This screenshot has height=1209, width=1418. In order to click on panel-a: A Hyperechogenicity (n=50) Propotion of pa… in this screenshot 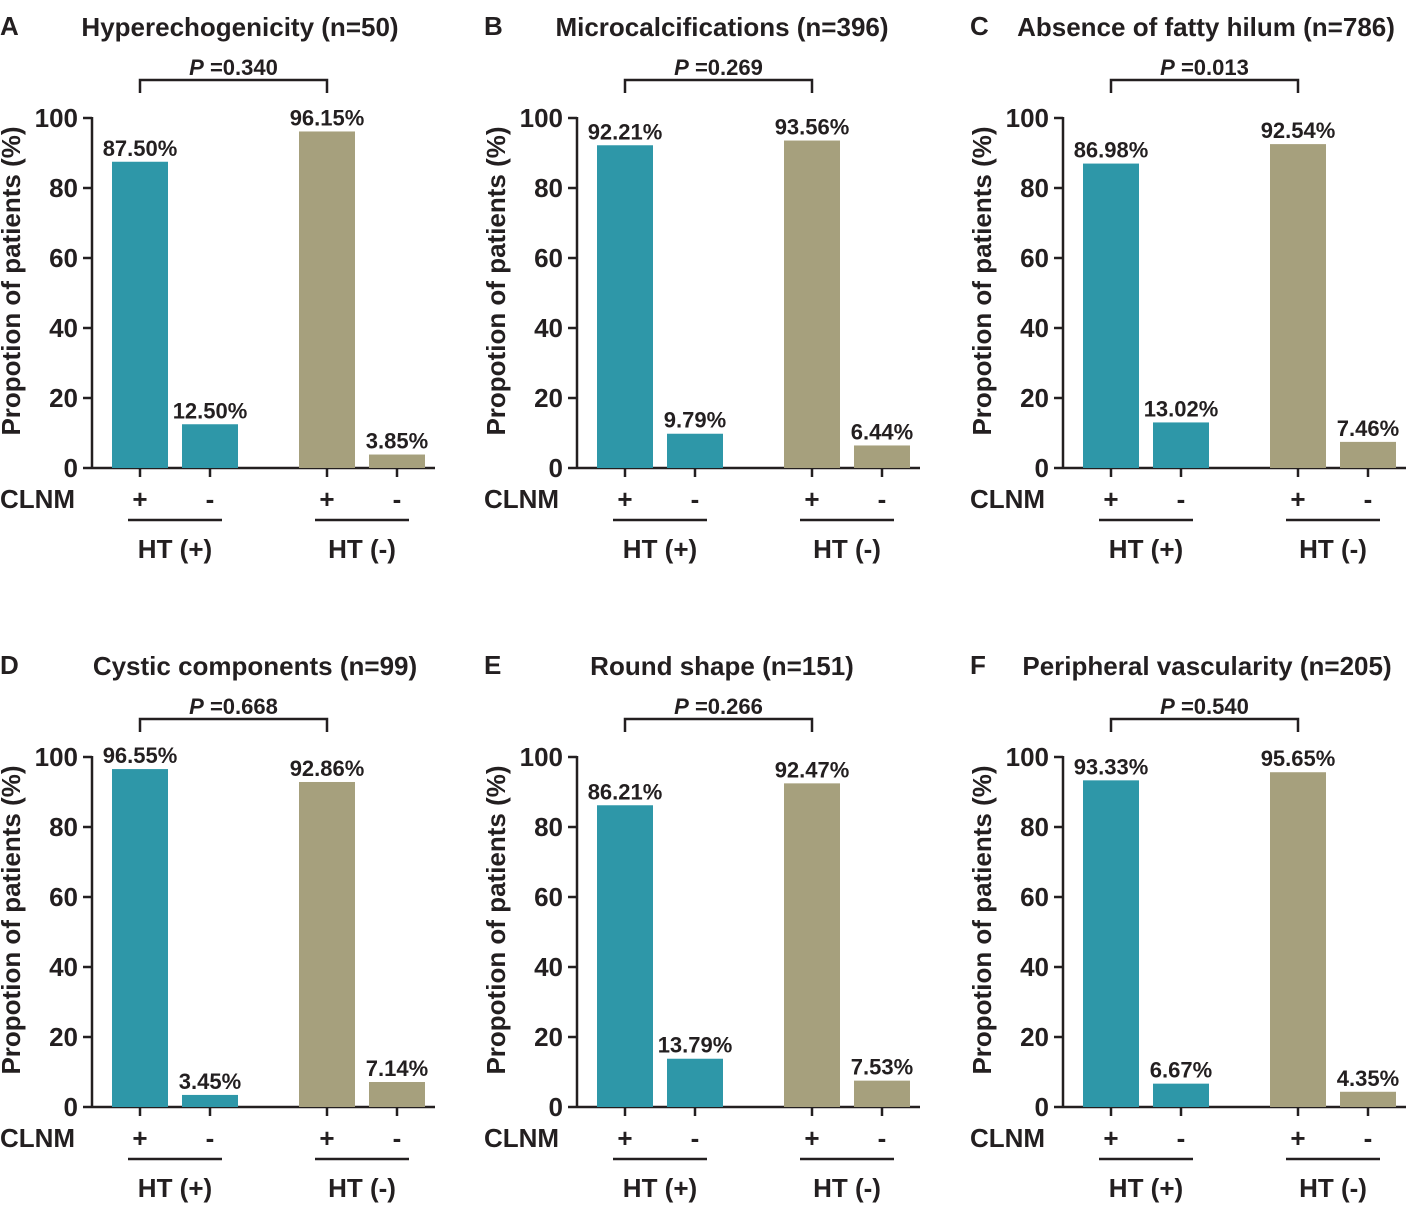, I will do `click(217, 287)`.